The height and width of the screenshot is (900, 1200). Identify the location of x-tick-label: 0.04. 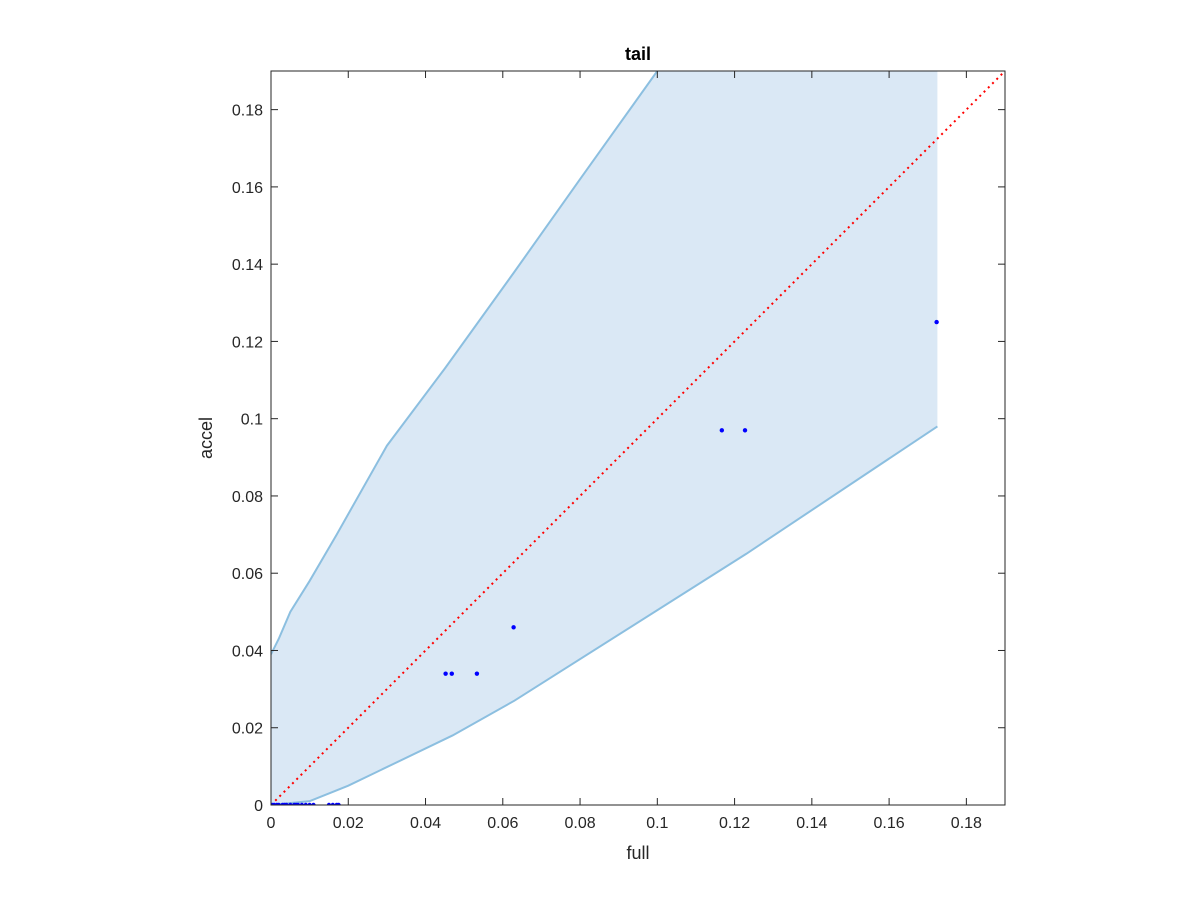
(425, 823).